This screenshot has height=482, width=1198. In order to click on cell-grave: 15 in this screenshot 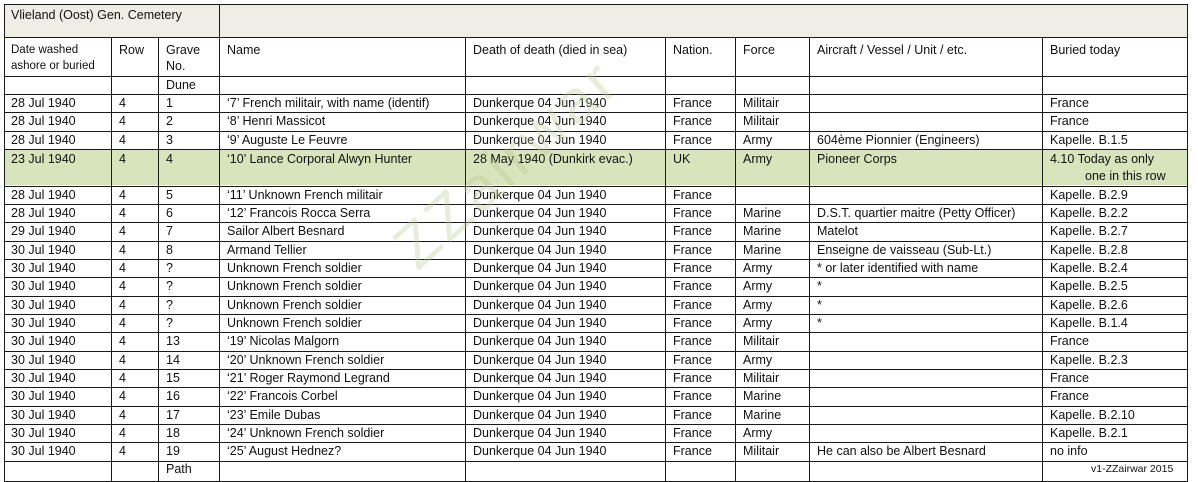, I will do `click(173, 378)`.